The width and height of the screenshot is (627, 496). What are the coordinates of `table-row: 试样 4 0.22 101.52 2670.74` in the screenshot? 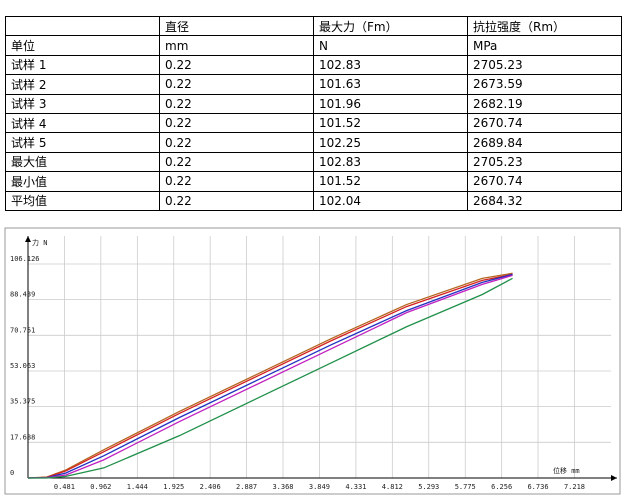 It's located at (313, 123).